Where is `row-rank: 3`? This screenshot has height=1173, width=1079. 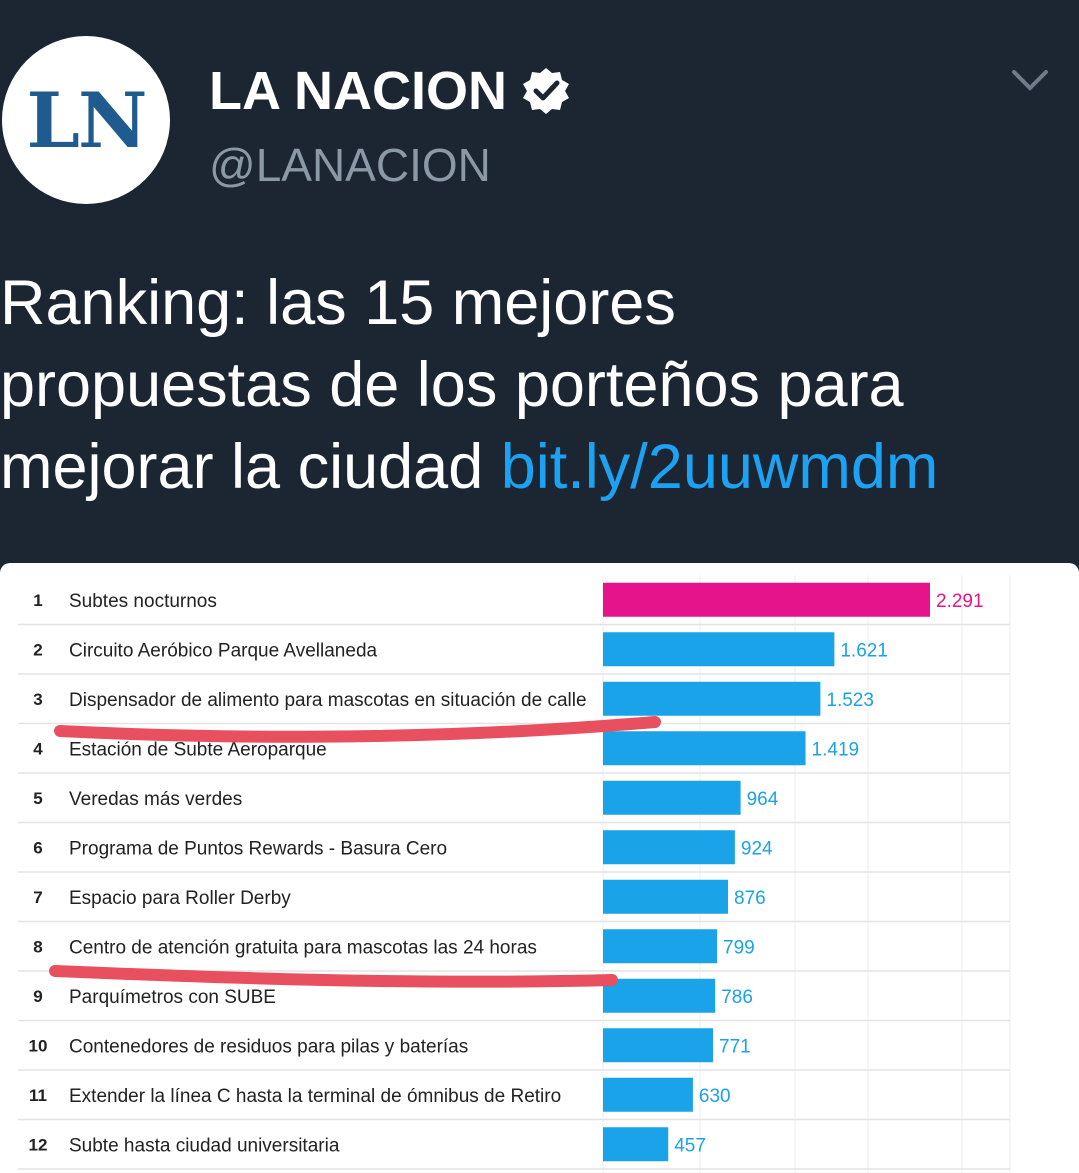 row-rank: 3 is located at coordinates (37, 699).